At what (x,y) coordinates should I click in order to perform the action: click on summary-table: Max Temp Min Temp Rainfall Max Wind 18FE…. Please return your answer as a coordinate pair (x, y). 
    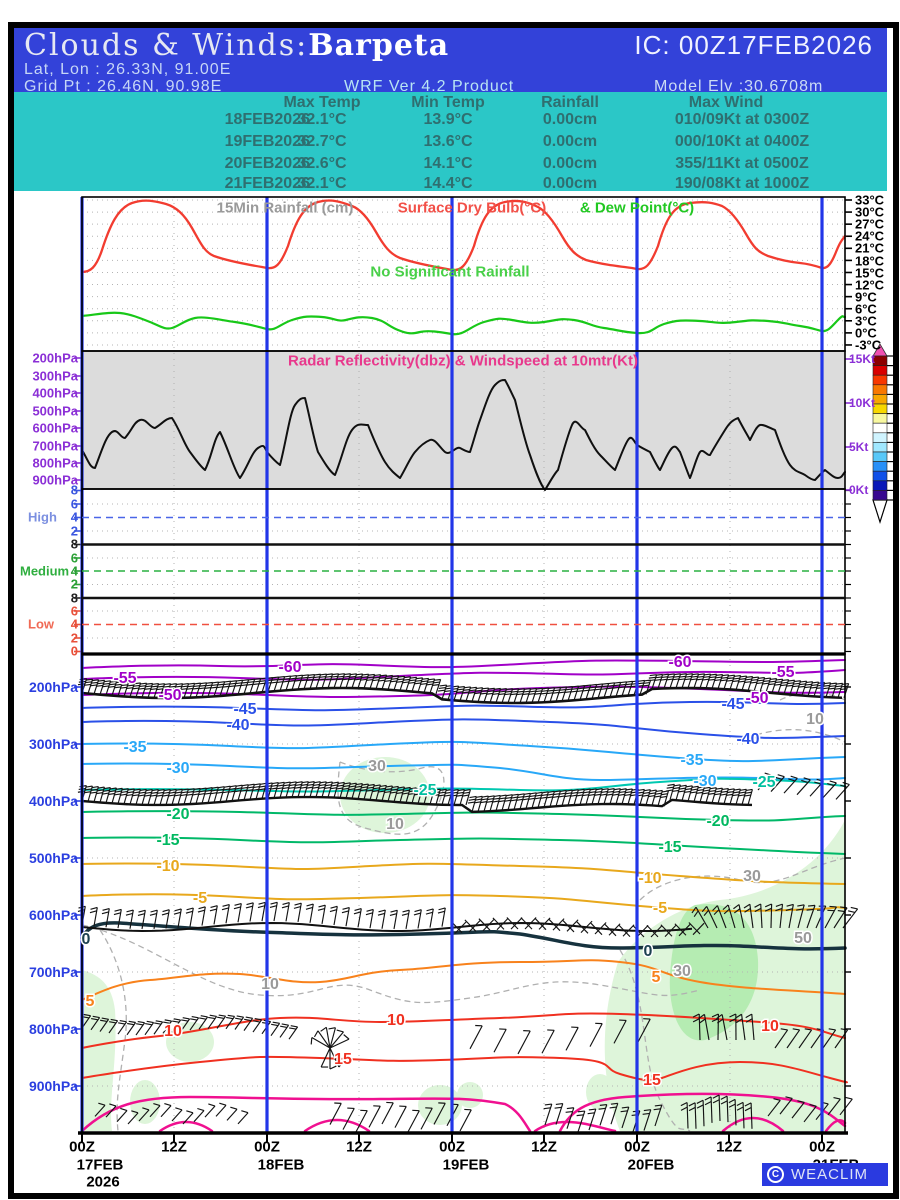
    Looking at the image, I should click on (450, 142).